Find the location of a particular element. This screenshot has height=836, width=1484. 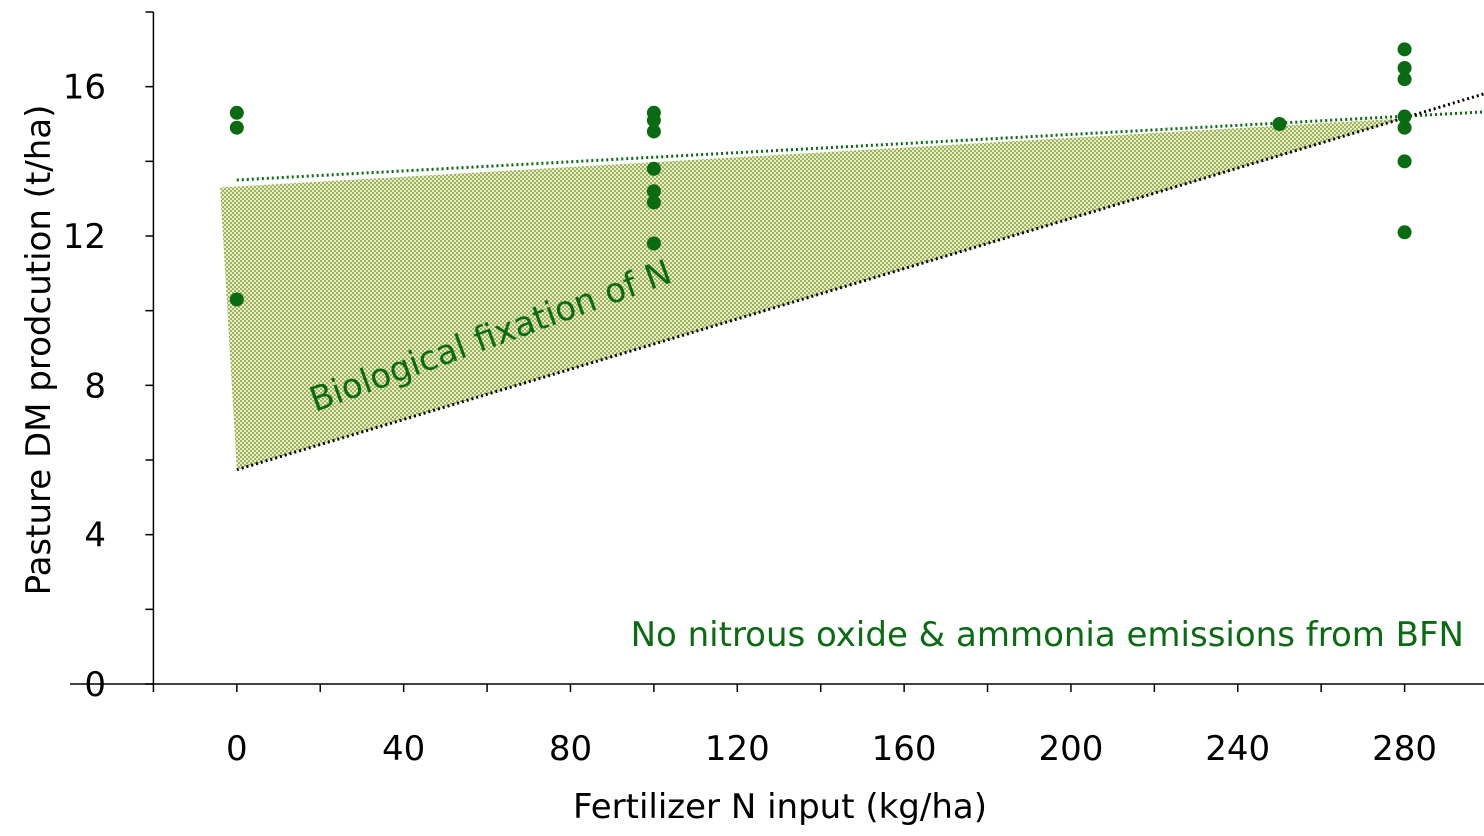

y-tick-label: 12 is located at coordinates (84, 237).